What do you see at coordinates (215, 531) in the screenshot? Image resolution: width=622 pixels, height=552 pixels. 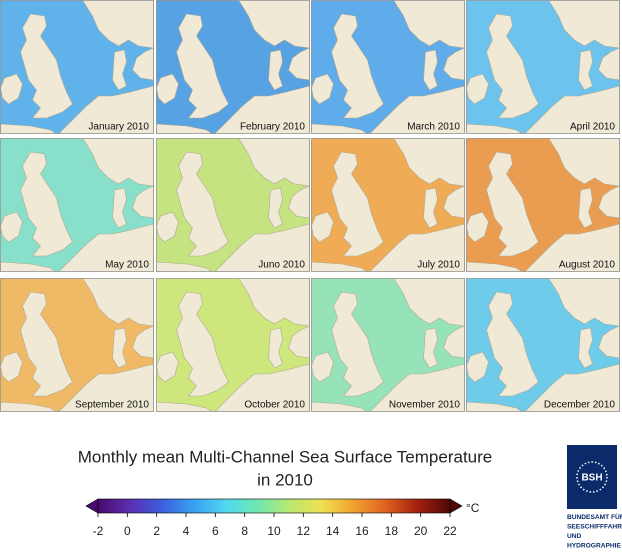 I see `colorbar-tick-label: 6` at bounding box center [215, 531].